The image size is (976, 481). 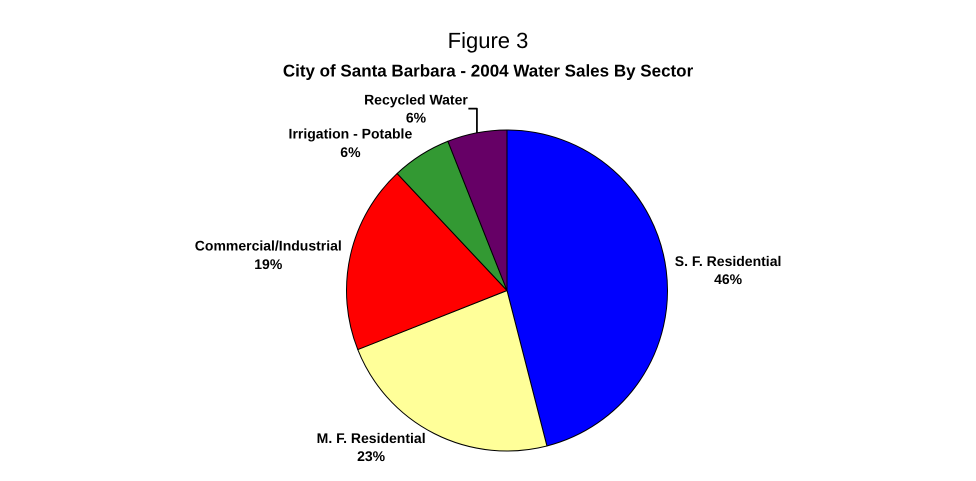 What do you see at coordinates (488, 41) in the screenshot?
I see `chart-title: Figure 3` at bounding box center [488, 41].